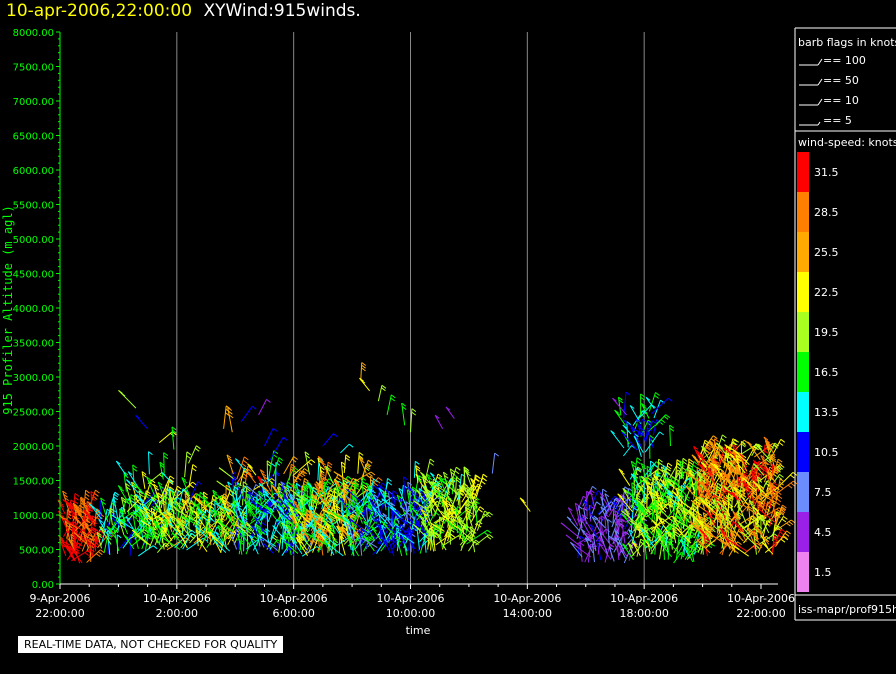  Describe the element at coordinates (183, 11) in the screenshot. I see `chart-title-bar: 10-apr-2006,22:00:00 XYWind:915winds.` at that location.